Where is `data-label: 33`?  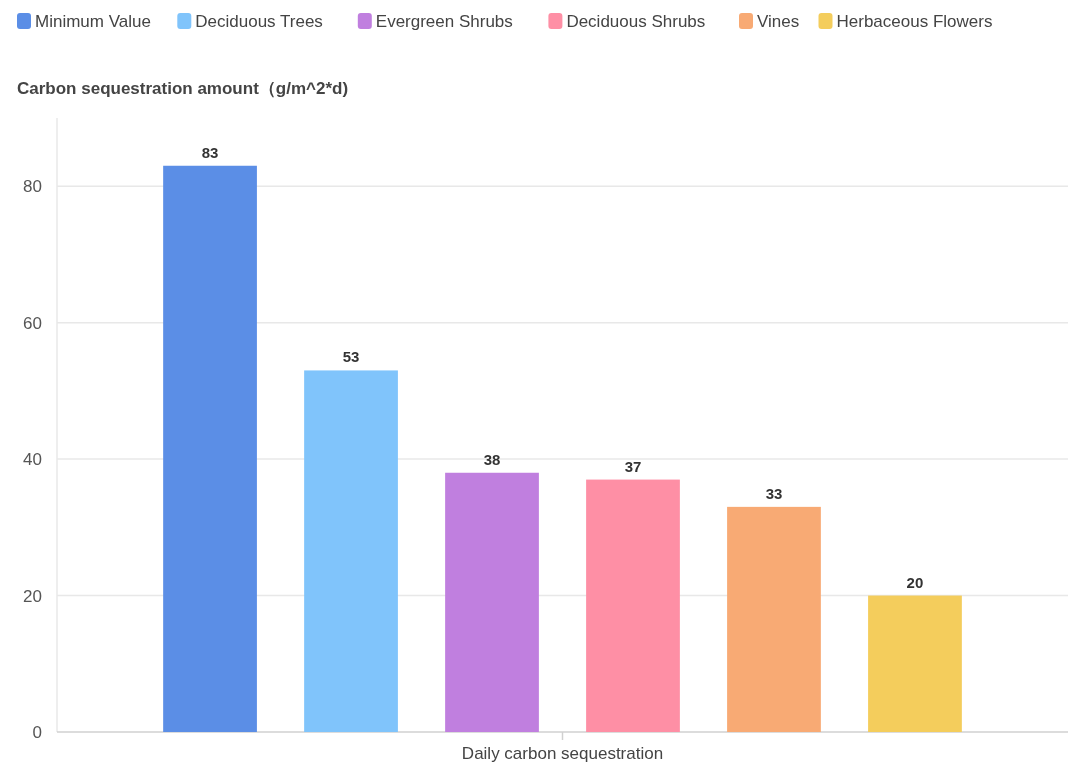 data-label: 33 is located at coordinates (774, 493).